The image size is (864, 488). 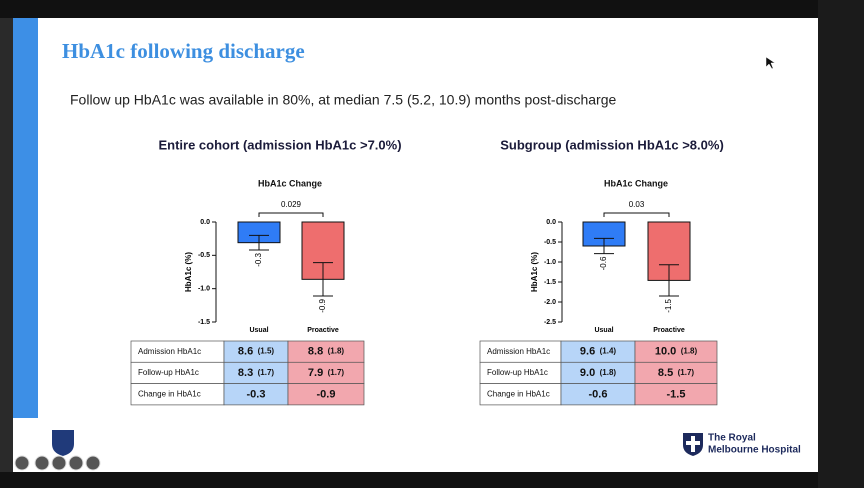 I want to click on more-button, so click(x=76, y=463).